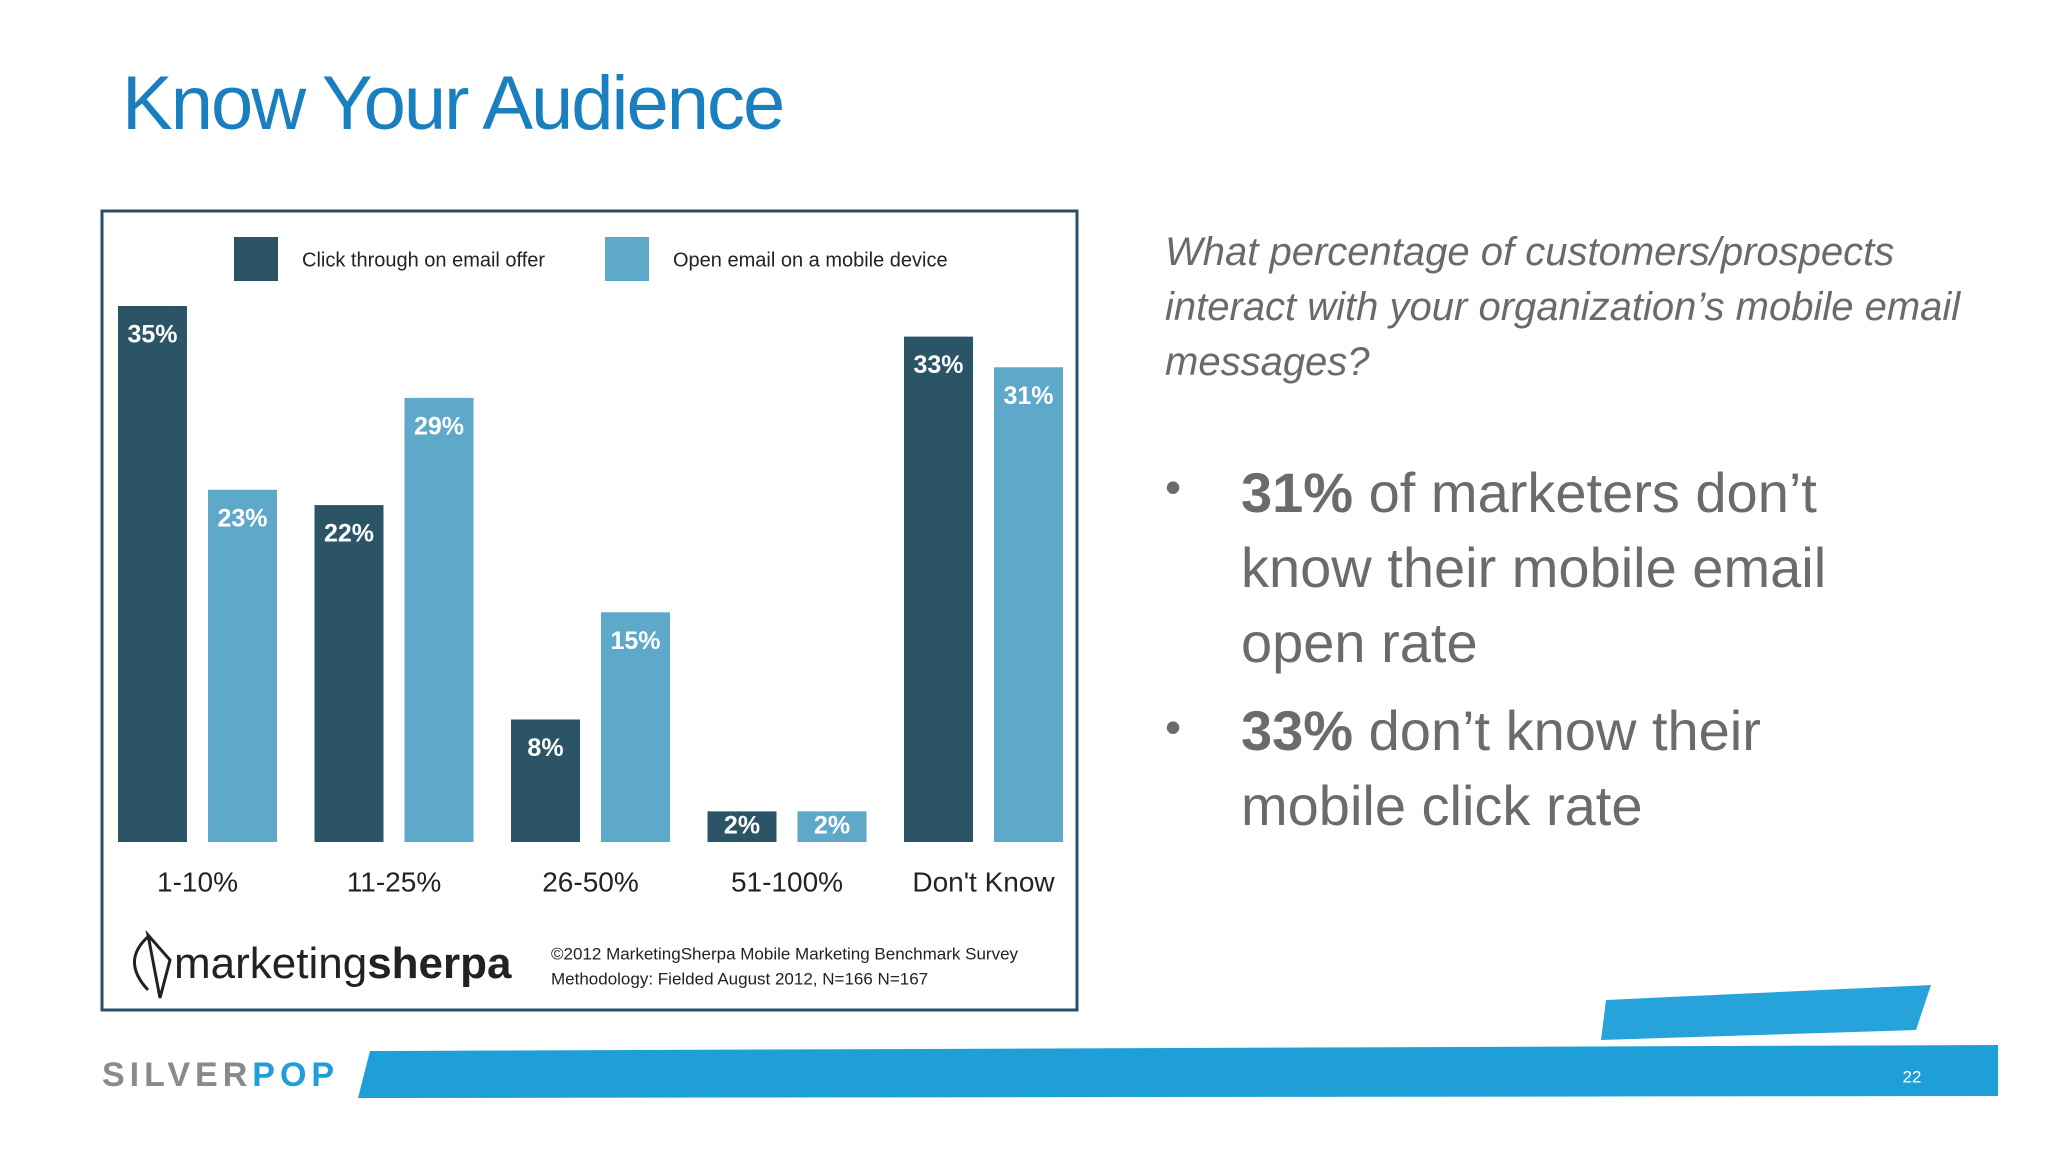 This screenshot has height=1152, width=2048. What do you see at coordinates (270, 963) in the screenshot?
I see `logo-light: marketing` at bounding box center [270, 963].